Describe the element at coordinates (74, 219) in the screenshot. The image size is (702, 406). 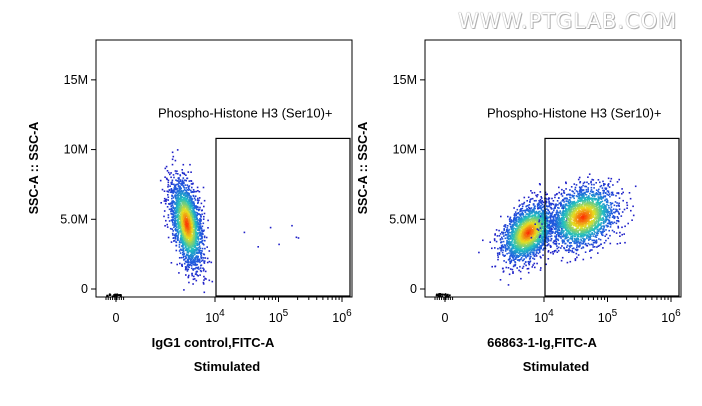
I see `y-tick-label: 5.0M` at that location.